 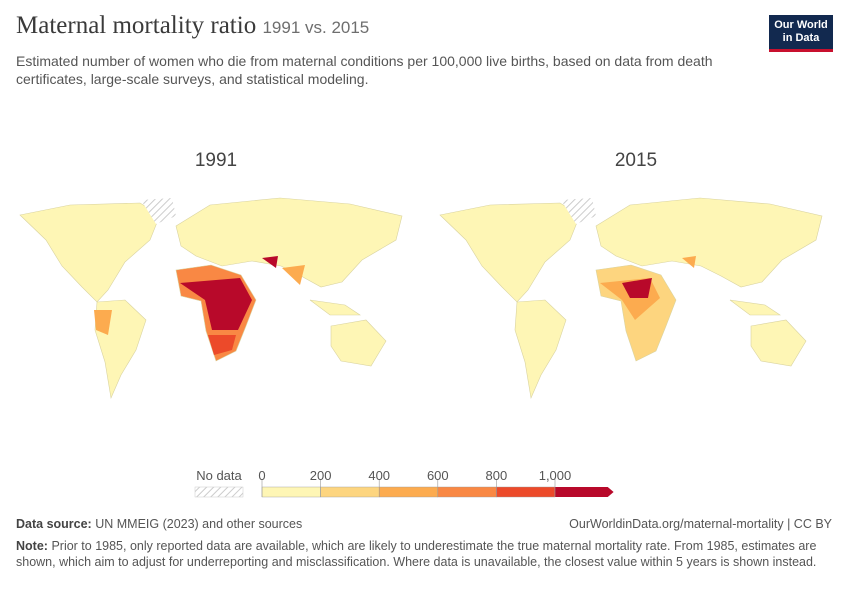 I want to click on legend-tick-label: 0, so click(x=261, y=475).